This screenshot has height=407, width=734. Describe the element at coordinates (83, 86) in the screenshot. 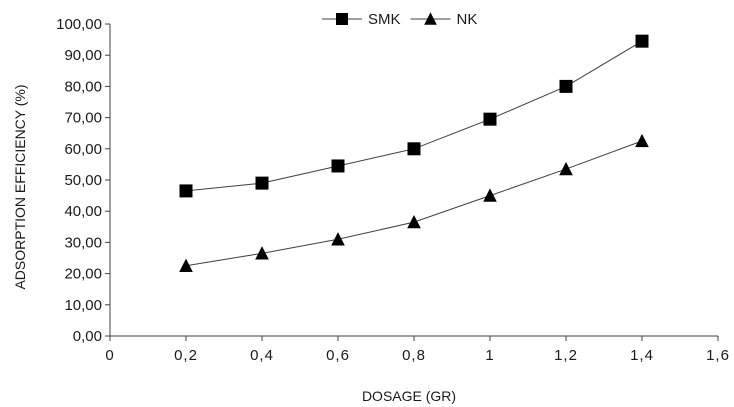

I see `y-tick-label: 80,00` at that location.